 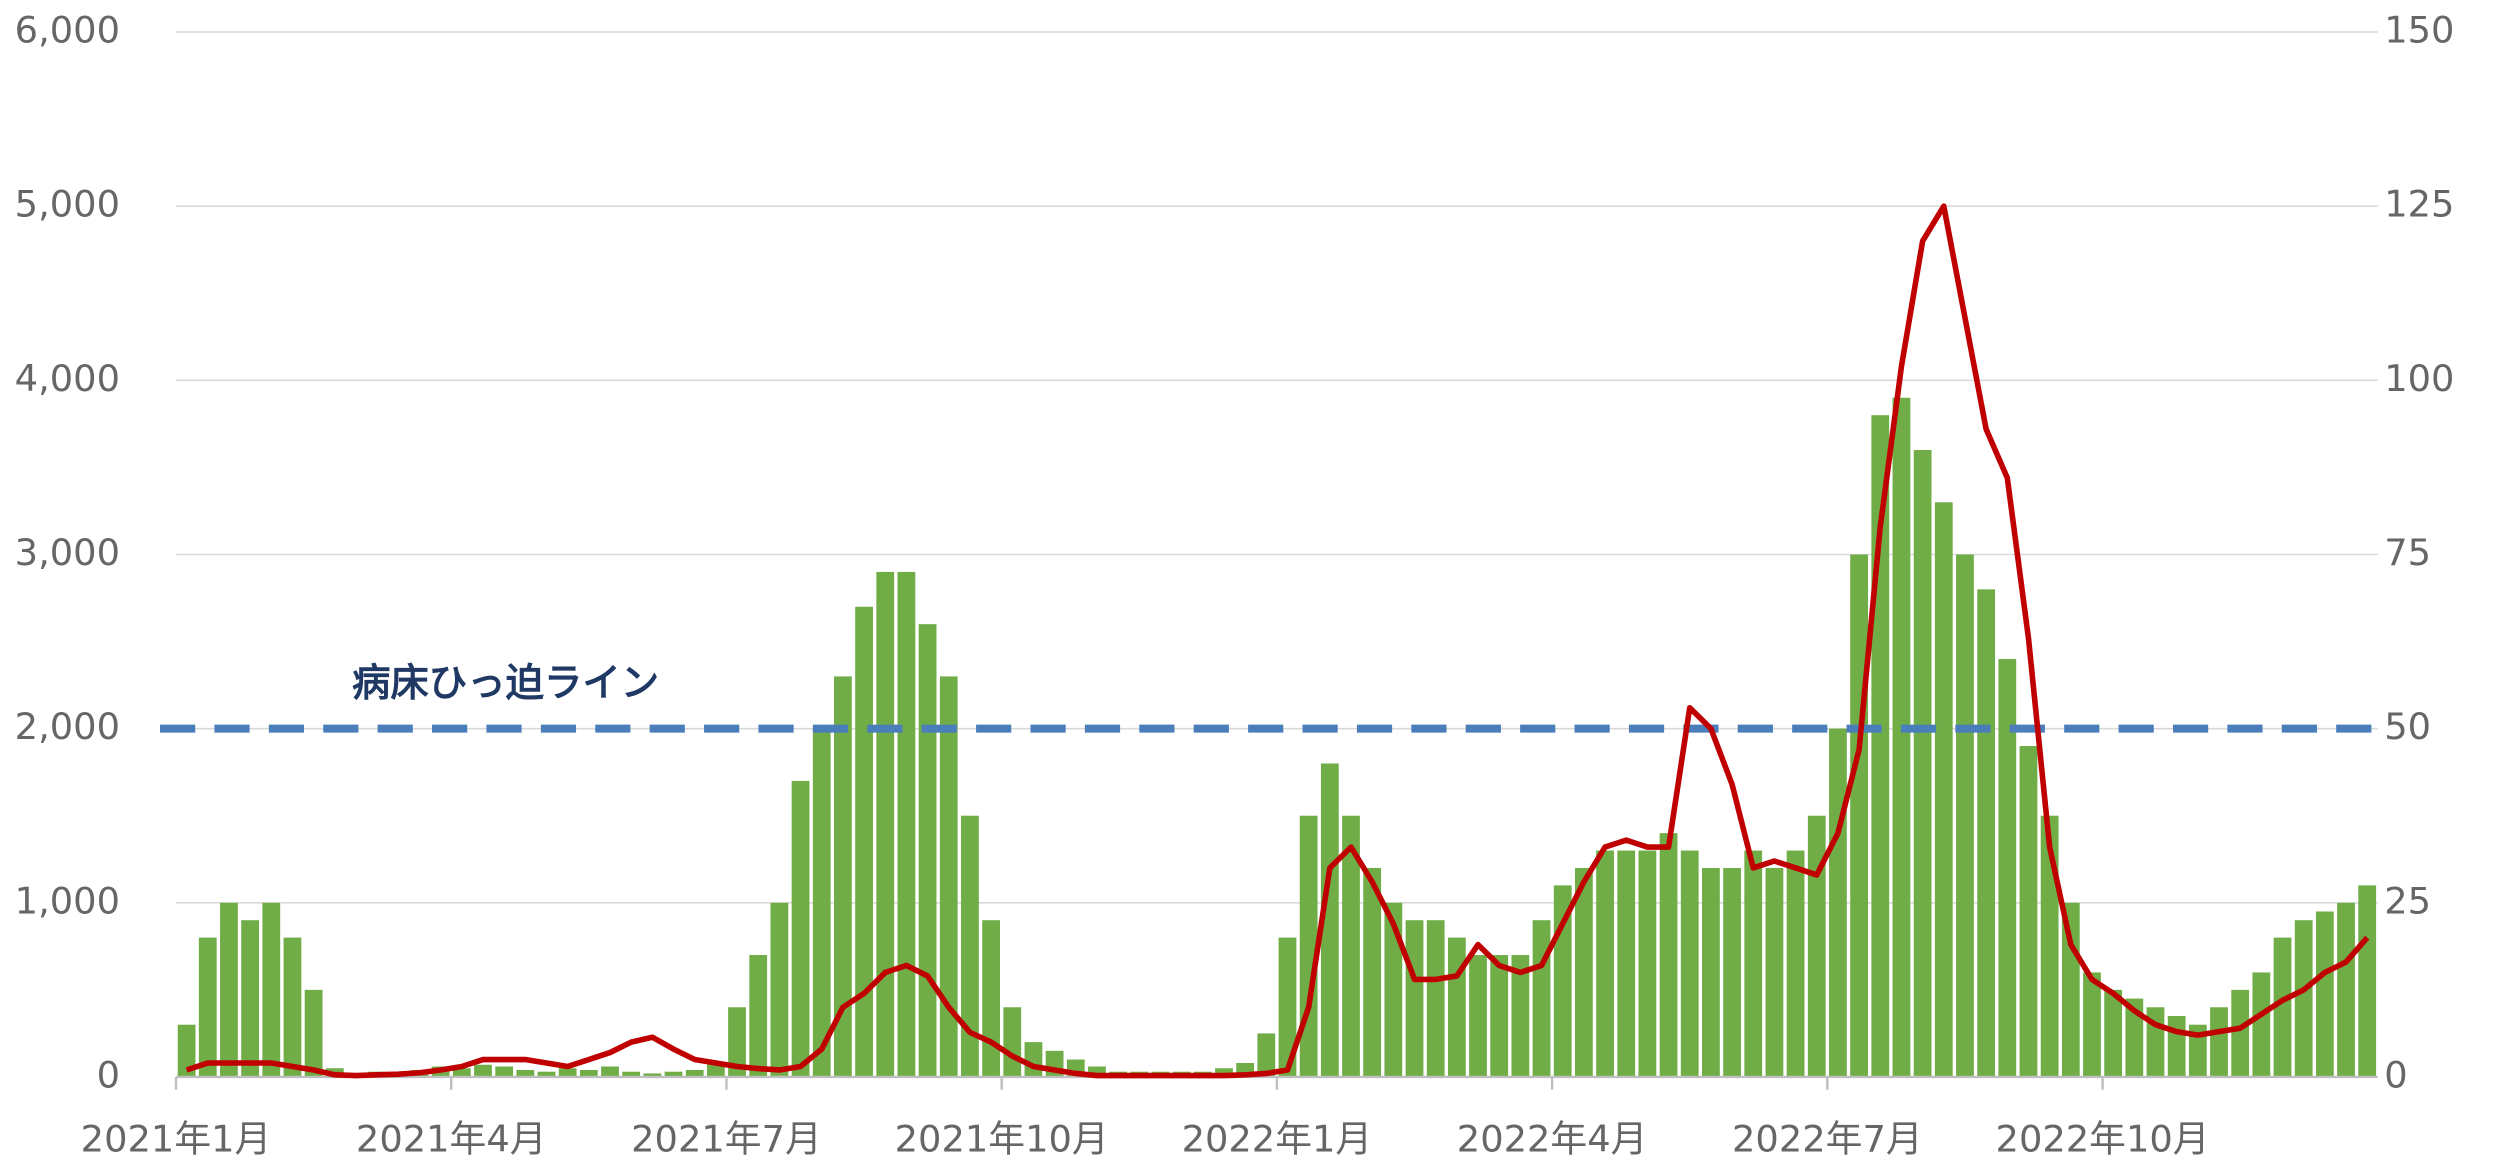 What do you see at coordinates (2419, 378) in the screenshot?
I see `y2-tick-label: 100` at bounding box center [2419, 378].